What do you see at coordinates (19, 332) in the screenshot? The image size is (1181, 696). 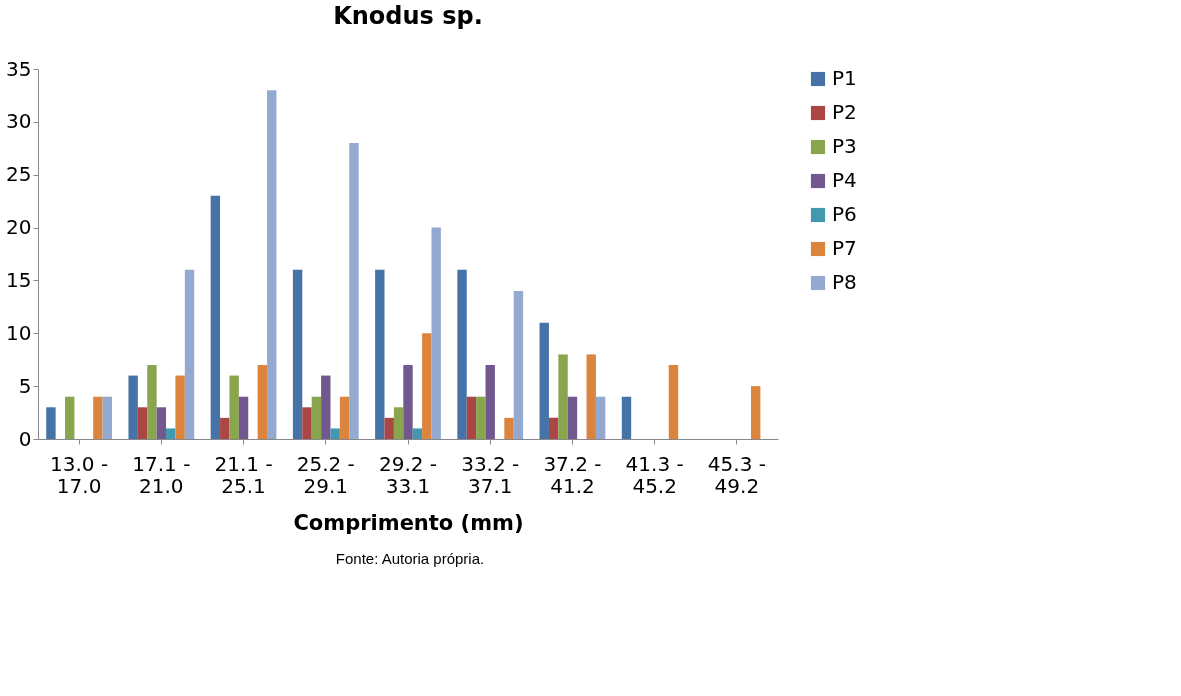 I see `y-tick-label: 10` at bounding box center [19, 332].